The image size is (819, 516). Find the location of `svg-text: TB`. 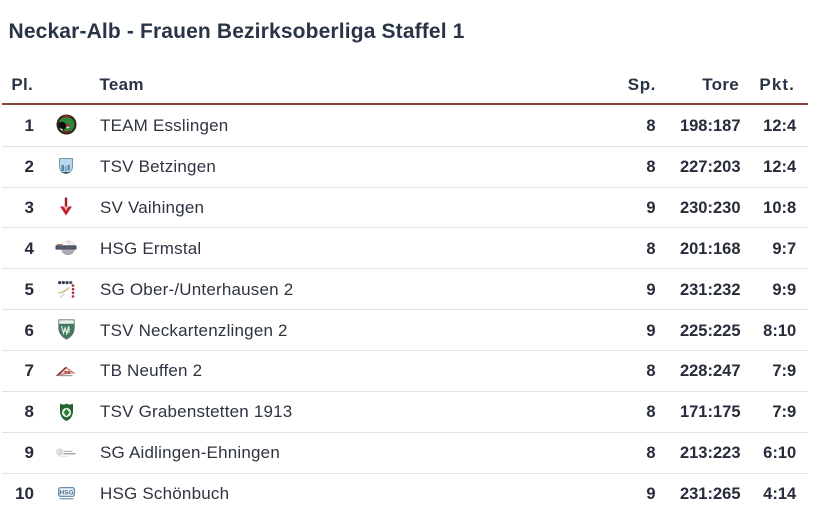

svg-text: TB is located at coordinates (67, 373).